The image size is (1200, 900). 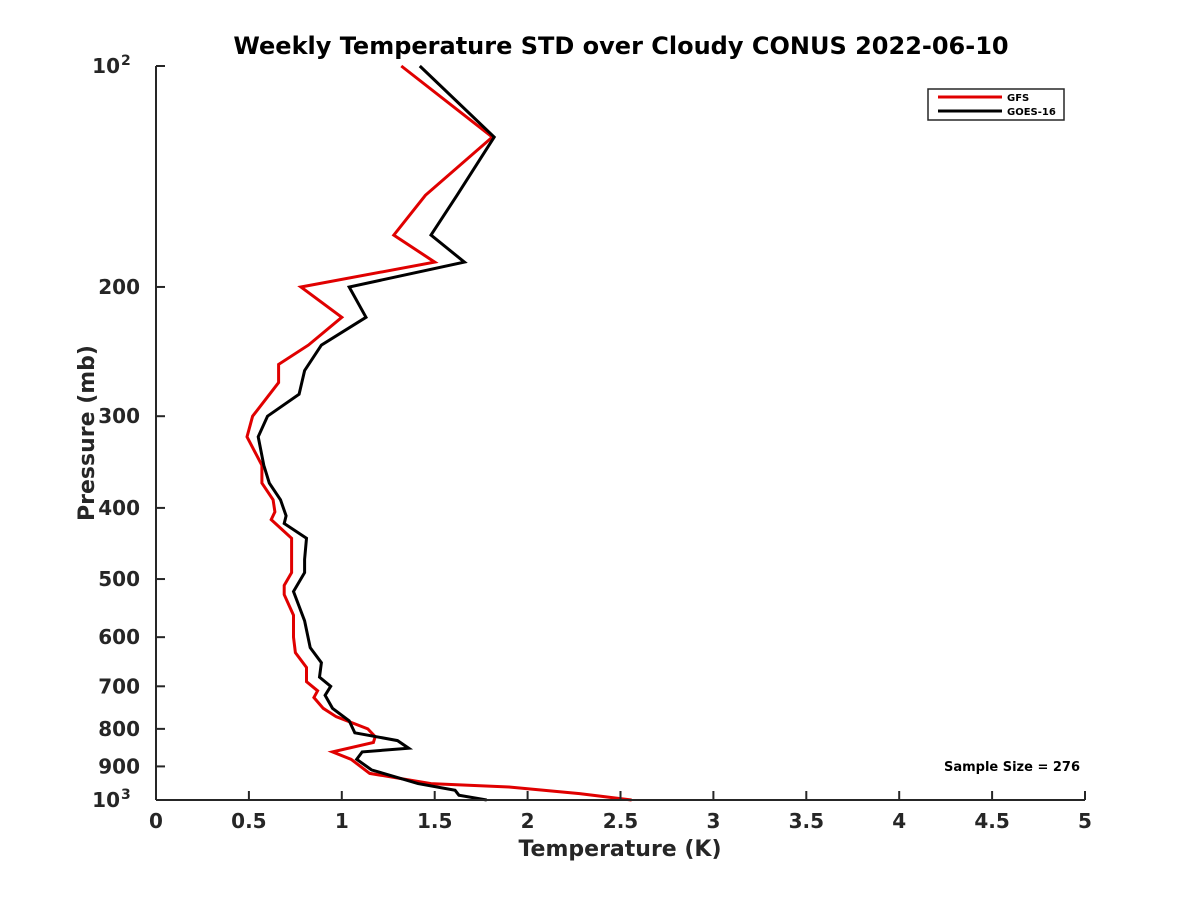 I want to click on x-tick-label: 5, so click(x=1085, y=821).